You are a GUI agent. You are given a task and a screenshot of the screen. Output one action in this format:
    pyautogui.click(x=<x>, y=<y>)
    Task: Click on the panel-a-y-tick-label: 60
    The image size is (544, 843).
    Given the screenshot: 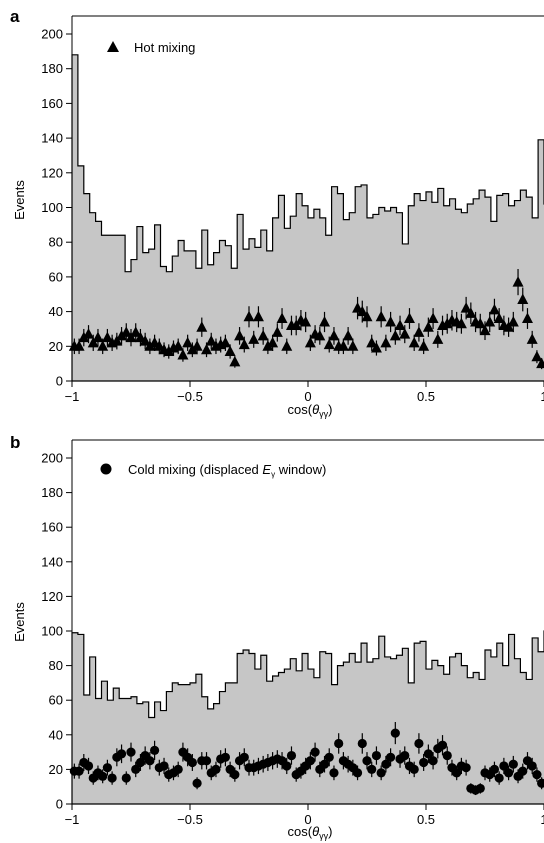 What is the action you would take?
    pyautogui.click(x=56, y=276)
    